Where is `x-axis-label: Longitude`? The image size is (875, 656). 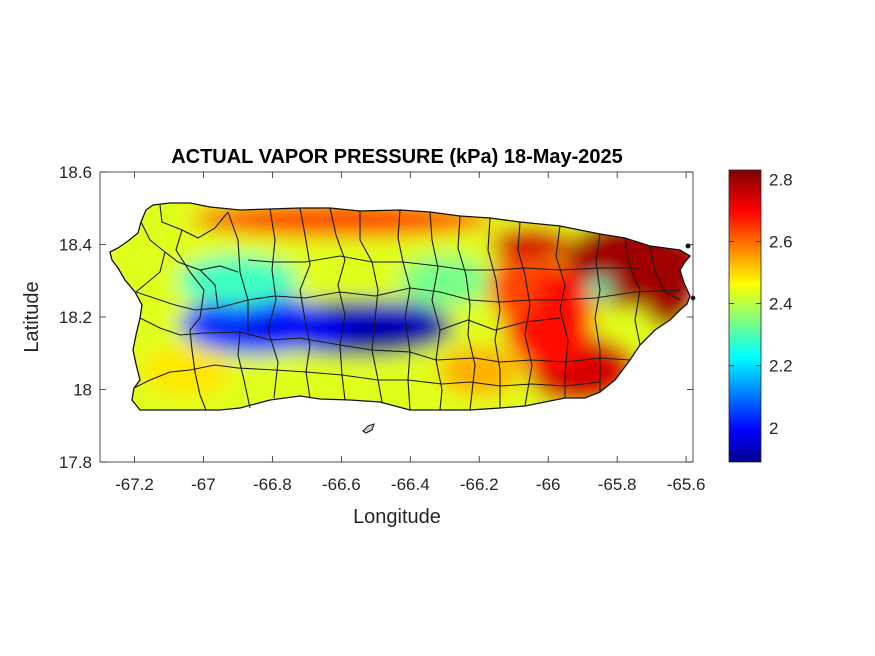 x-axis-label: Longitude is located at coordinates (397, 517).